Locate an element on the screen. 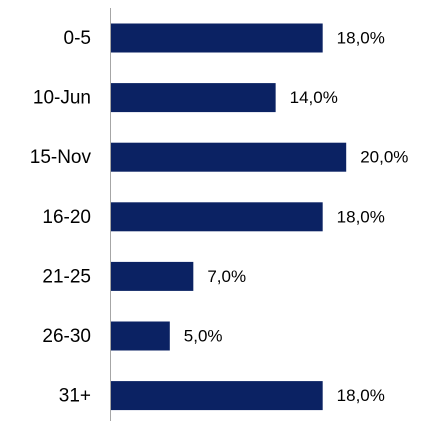 The image size is (423, 421). value-label: 14,0% is located at coordinates (314, 97).